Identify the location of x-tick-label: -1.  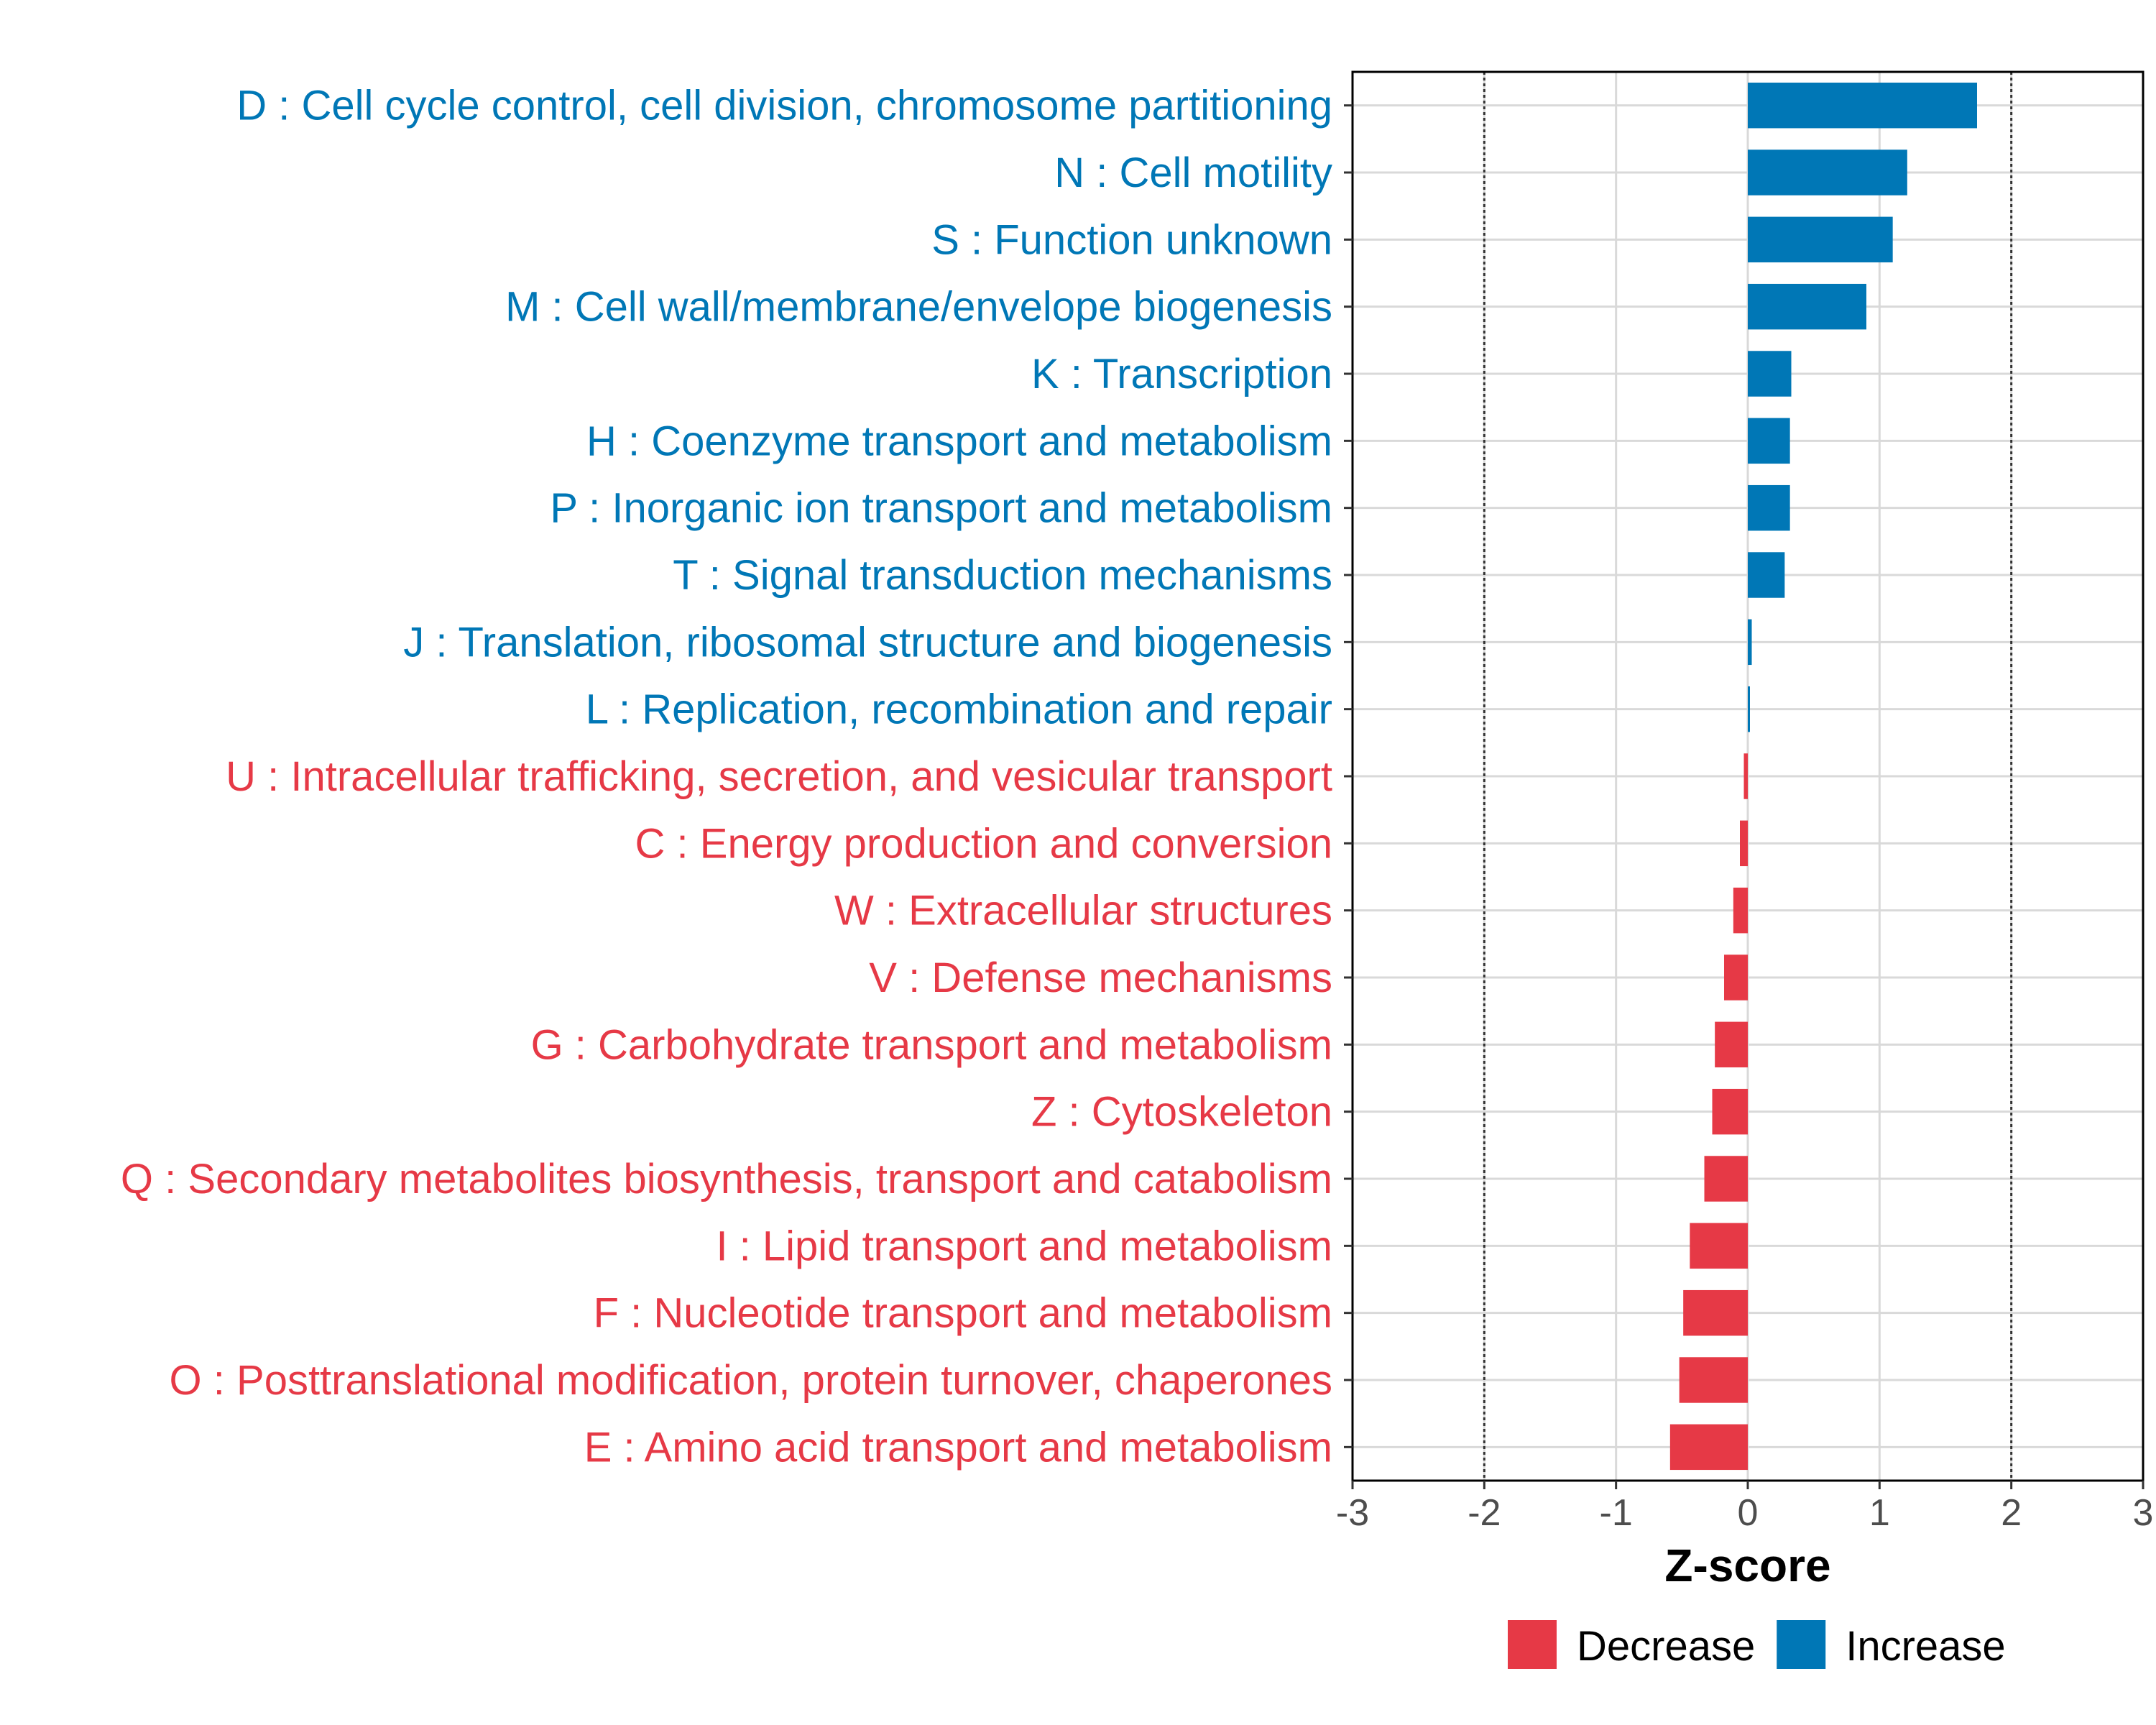
(1617, 1513).